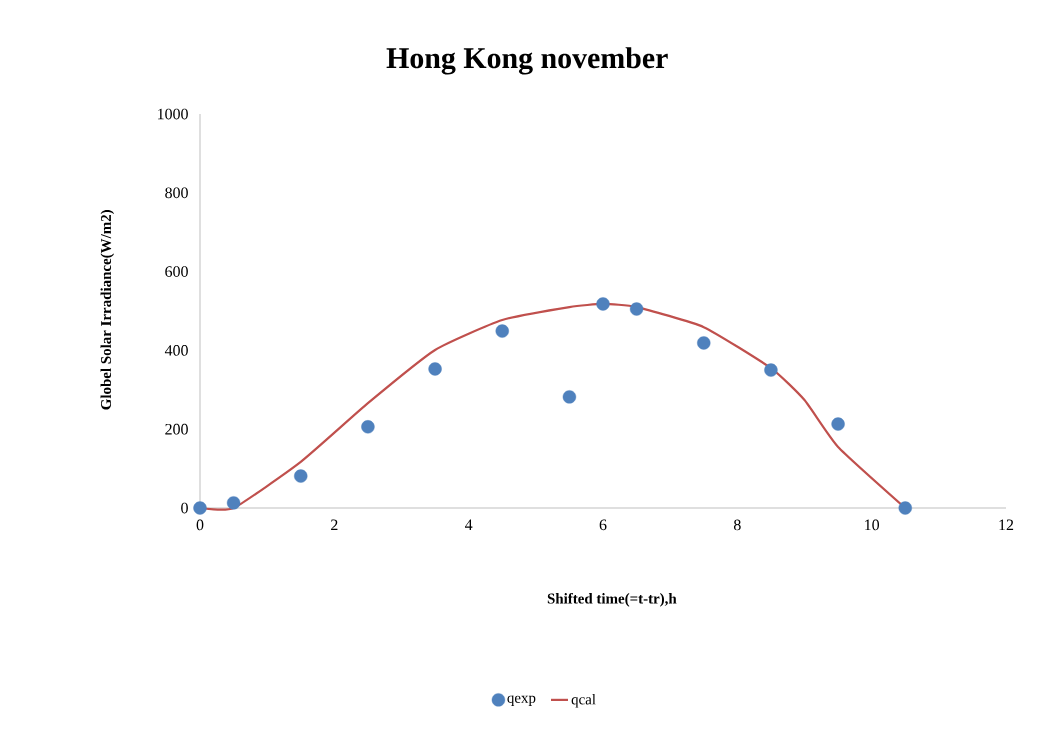  I want to click on x-tick-label: 10, so click(872, 525).